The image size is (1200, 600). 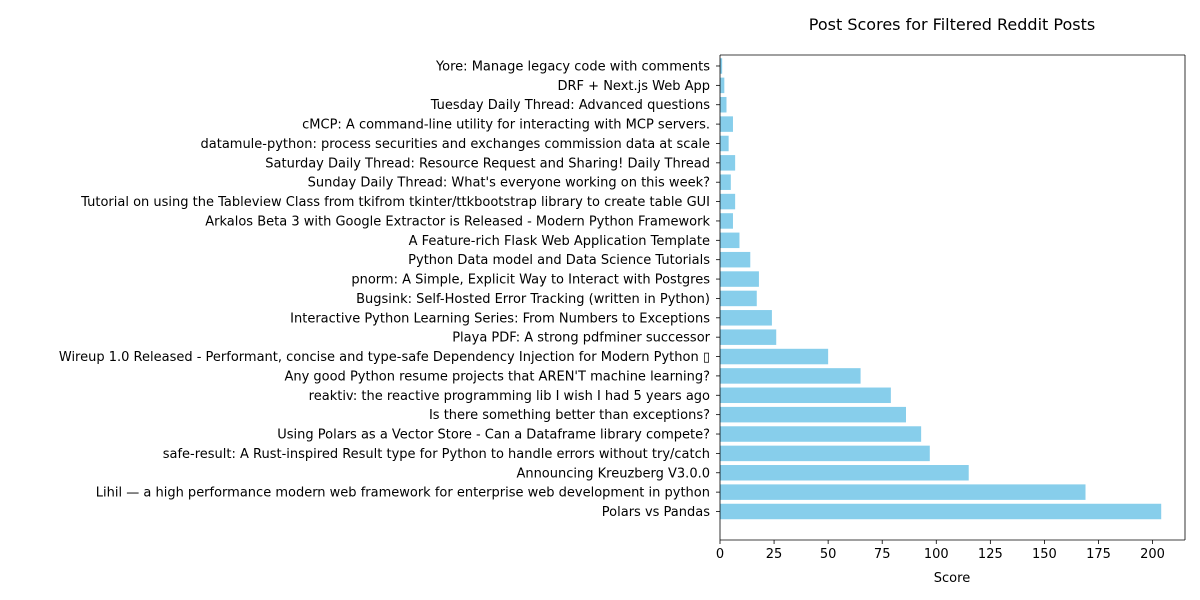 I want to click on y-tick-label: Announcing Kreuzberg V3.0.0, so click(x=613, y=473).